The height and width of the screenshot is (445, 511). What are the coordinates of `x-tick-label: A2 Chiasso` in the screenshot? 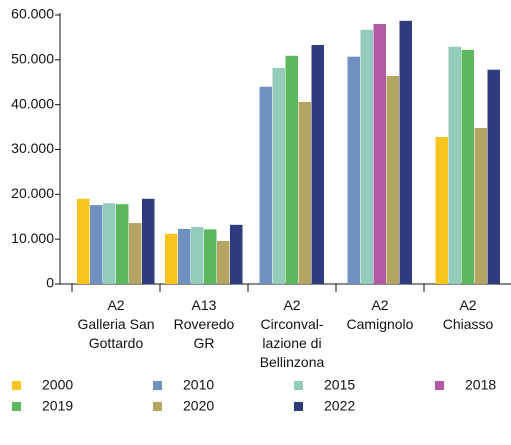 It's located at (468, 314).